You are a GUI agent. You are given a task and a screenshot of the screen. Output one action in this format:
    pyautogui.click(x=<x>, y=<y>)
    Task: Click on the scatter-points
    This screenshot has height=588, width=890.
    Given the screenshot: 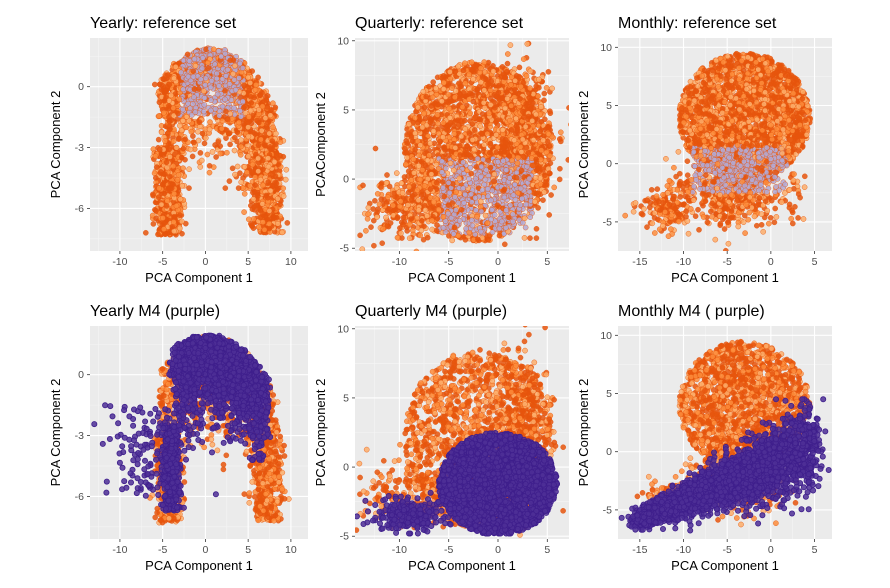 What is the action you would take?
    pyautogui.click(x=216, y=141)
    